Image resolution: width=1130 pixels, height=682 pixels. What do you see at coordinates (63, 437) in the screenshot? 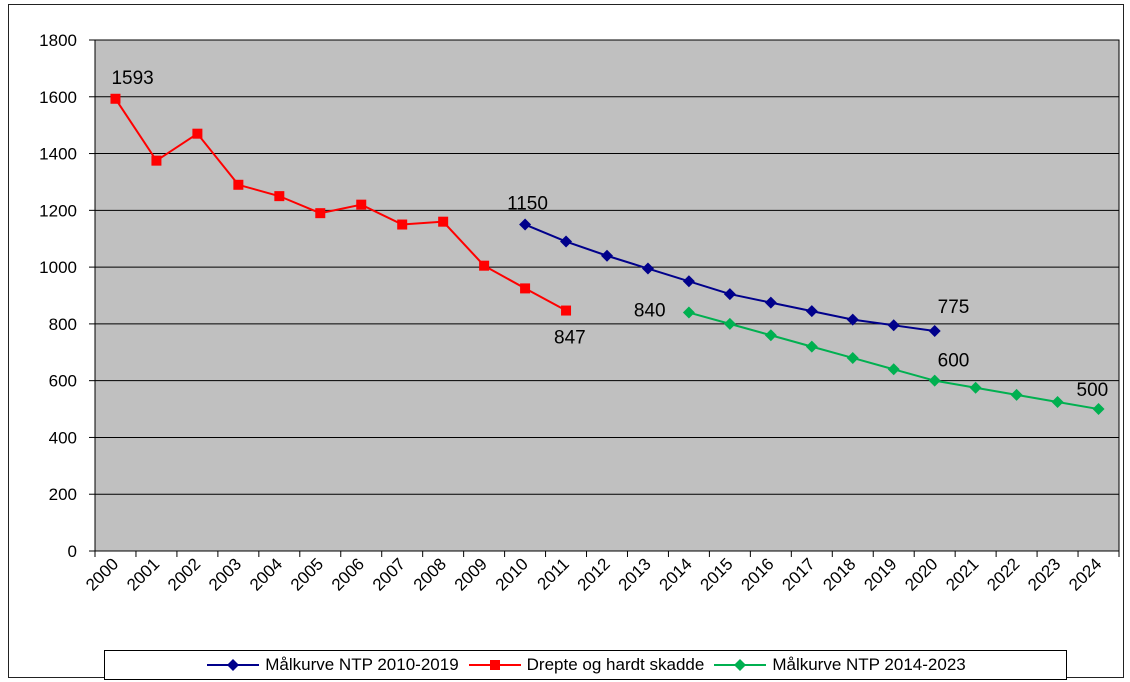
I see `y-tick-label: 400` at bounding box center [63, 437].